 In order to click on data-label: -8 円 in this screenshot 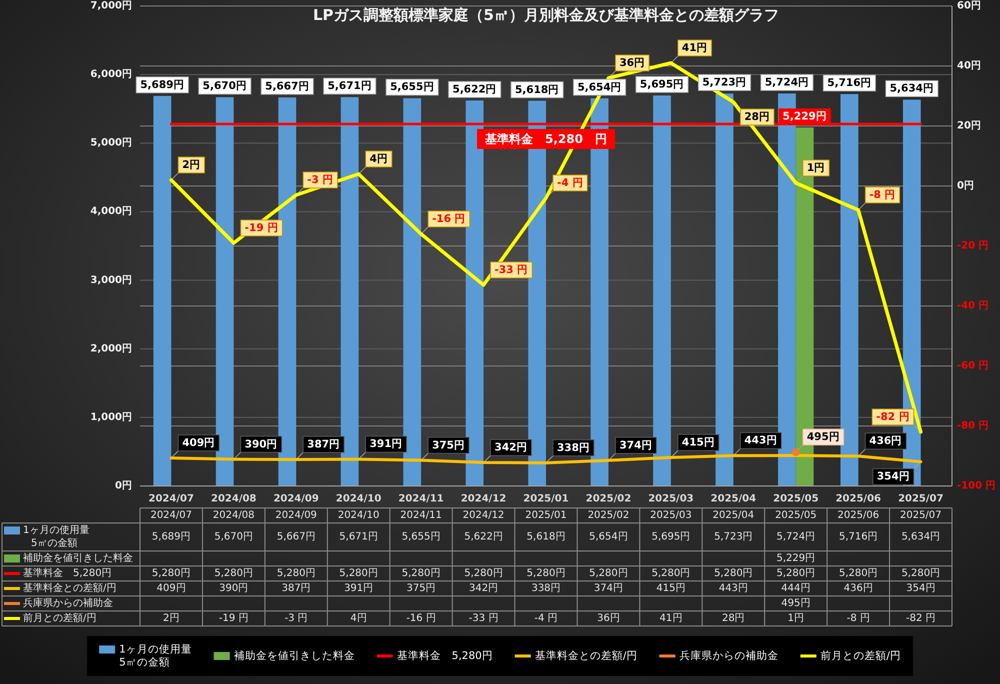, I will do `click(858, 618)`.